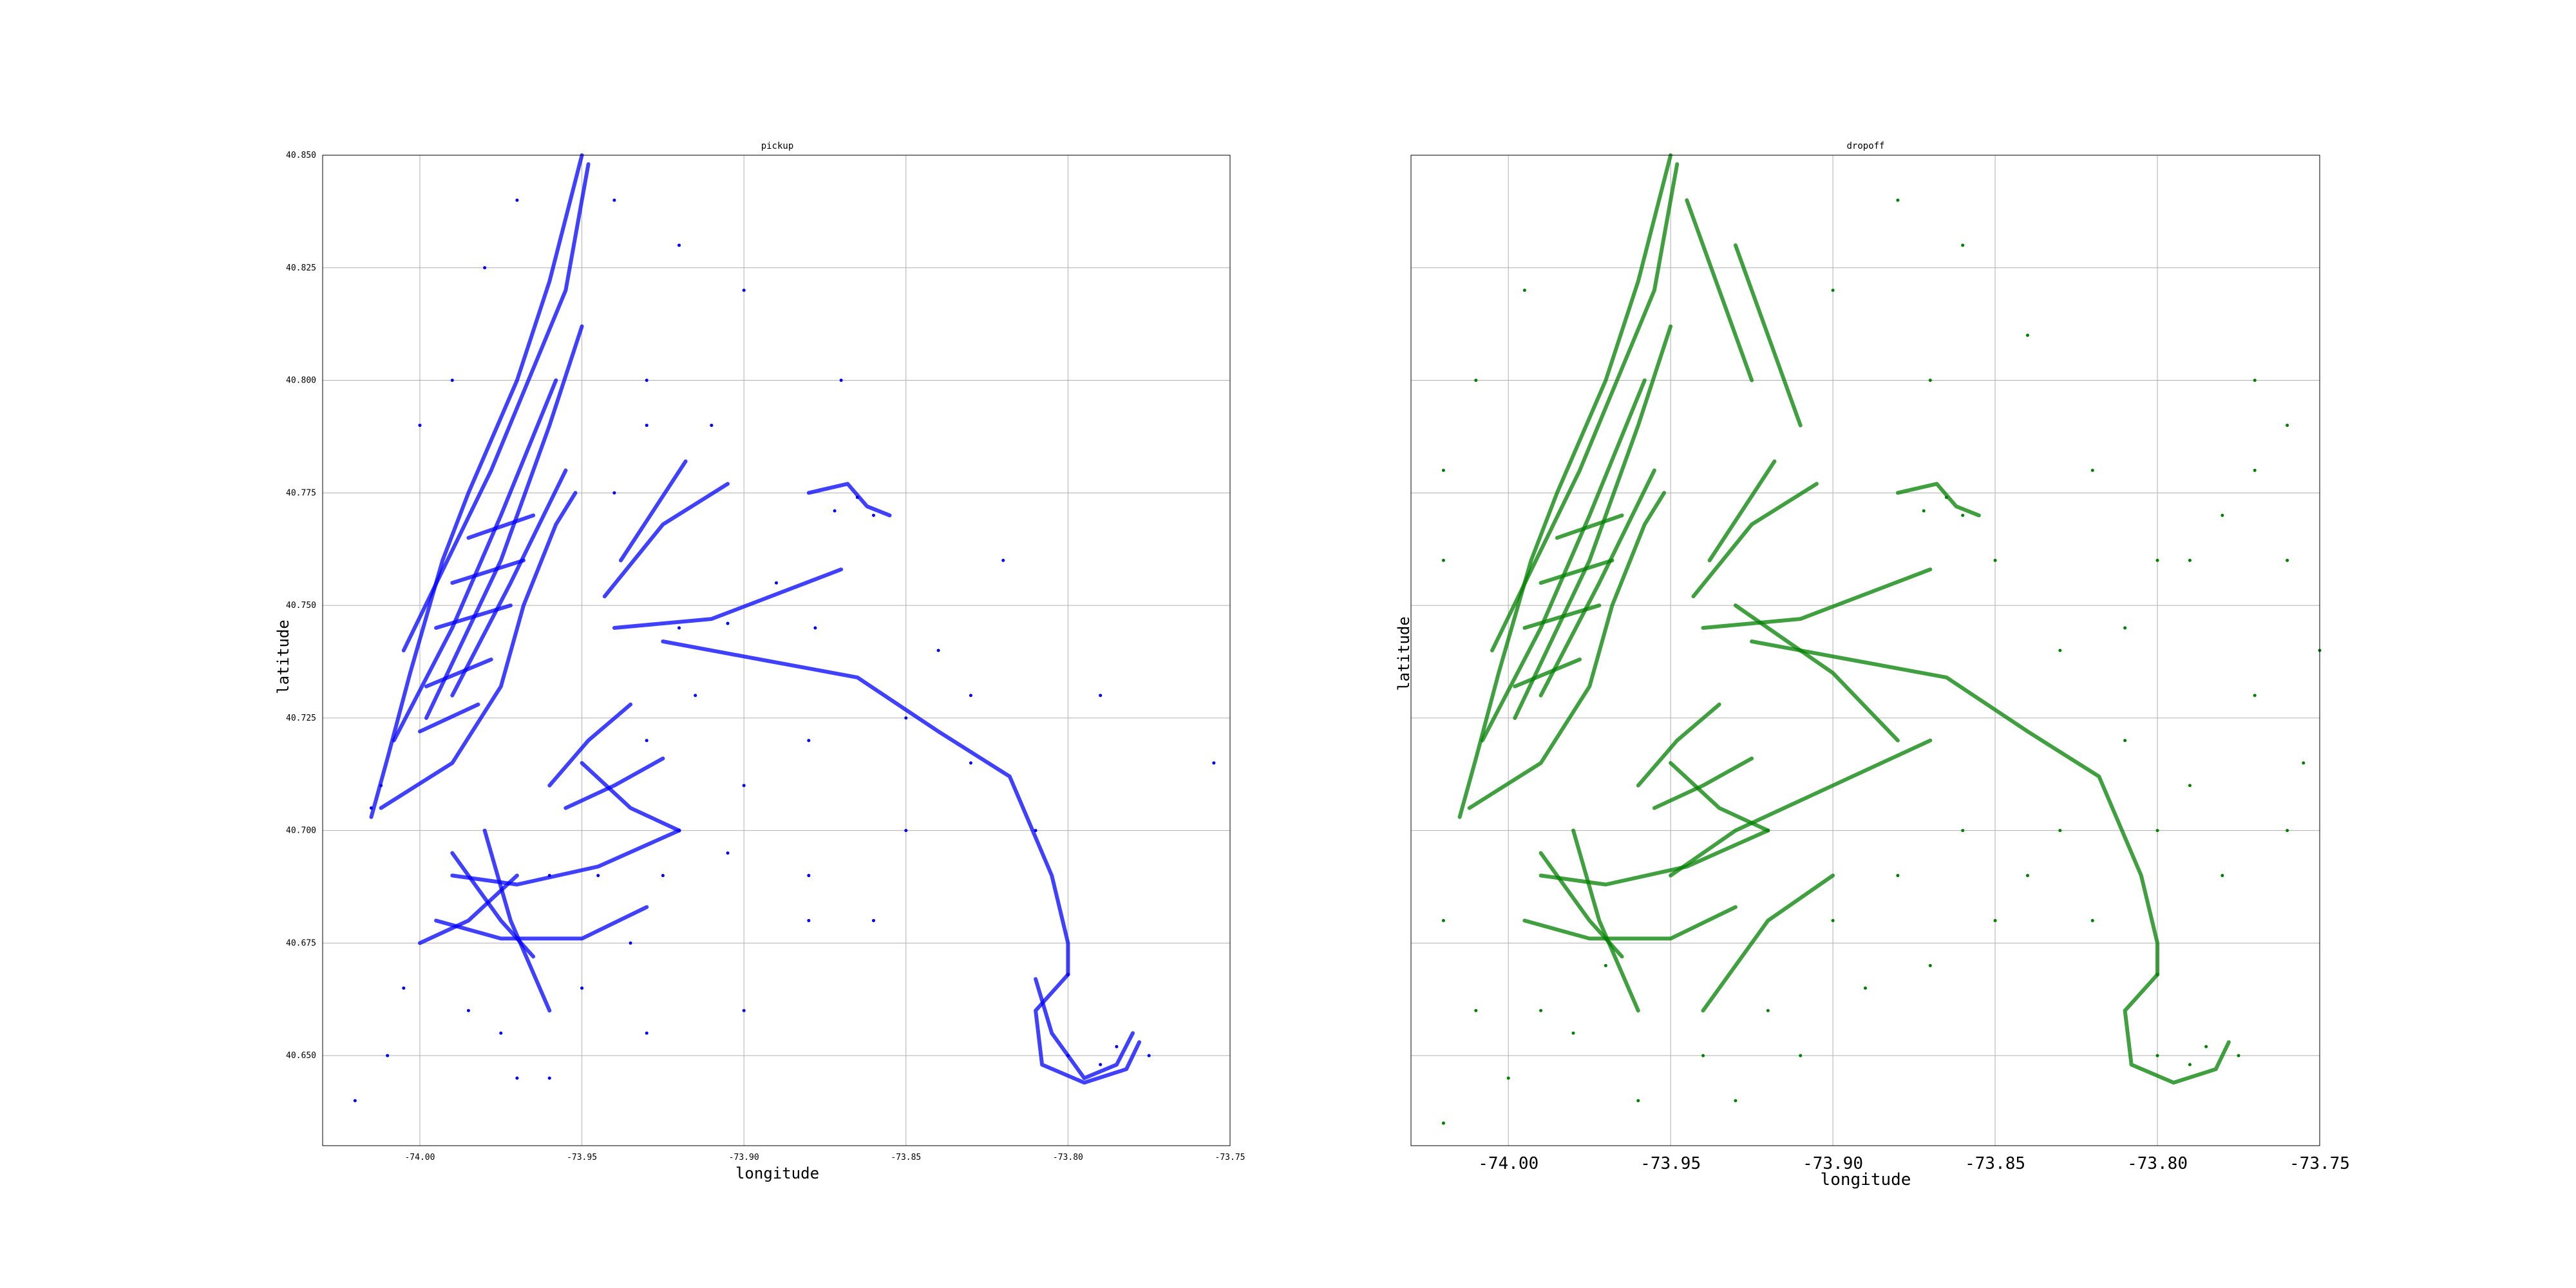 The height and width of the screenshot is (1288, 2576). Describe the element at coordinates (1866, 1179) in the screenshot. I see `dropoff-xlabel: longitude` at that location.